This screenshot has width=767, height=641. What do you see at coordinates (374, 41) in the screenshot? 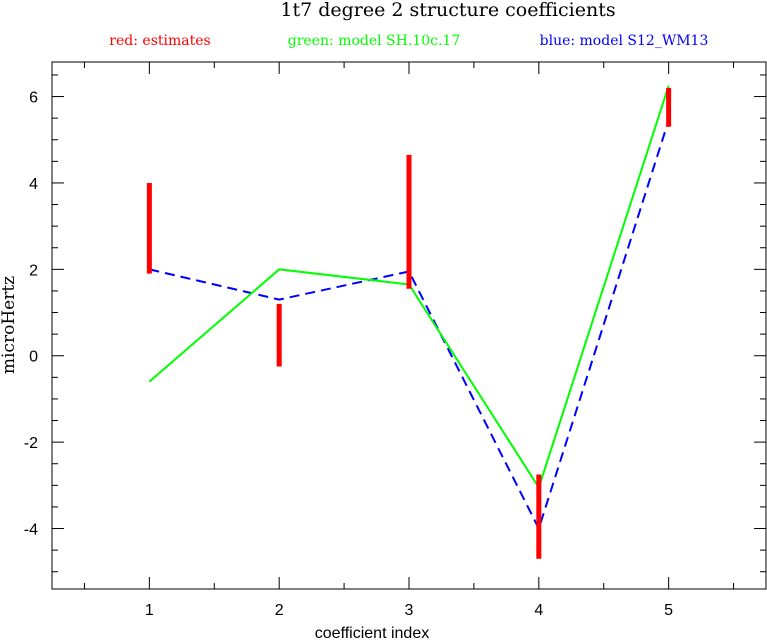
I see `legend-green: green: model SH.10c.17` at bounding box center [374, 41].